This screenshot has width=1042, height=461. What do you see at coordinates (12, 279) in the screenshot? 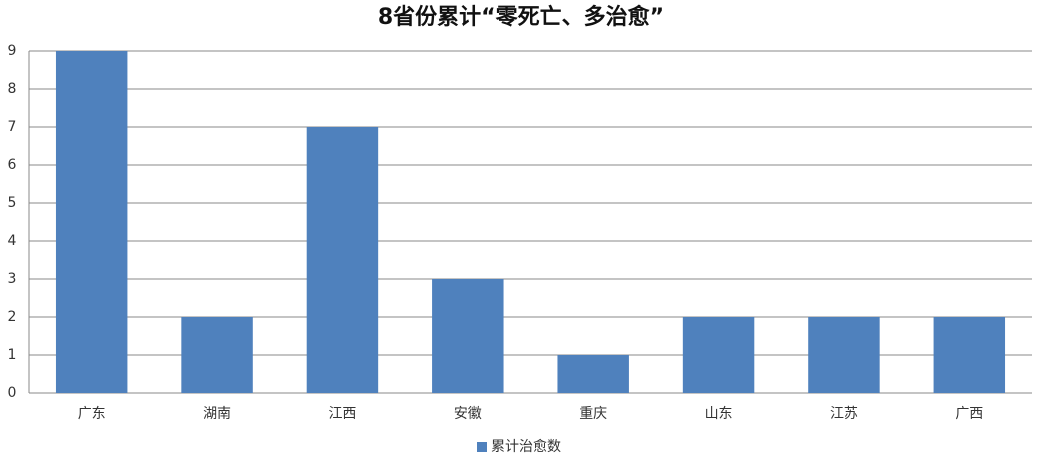
I see `y-tick-label: 3` at bounding box center [12, 279].